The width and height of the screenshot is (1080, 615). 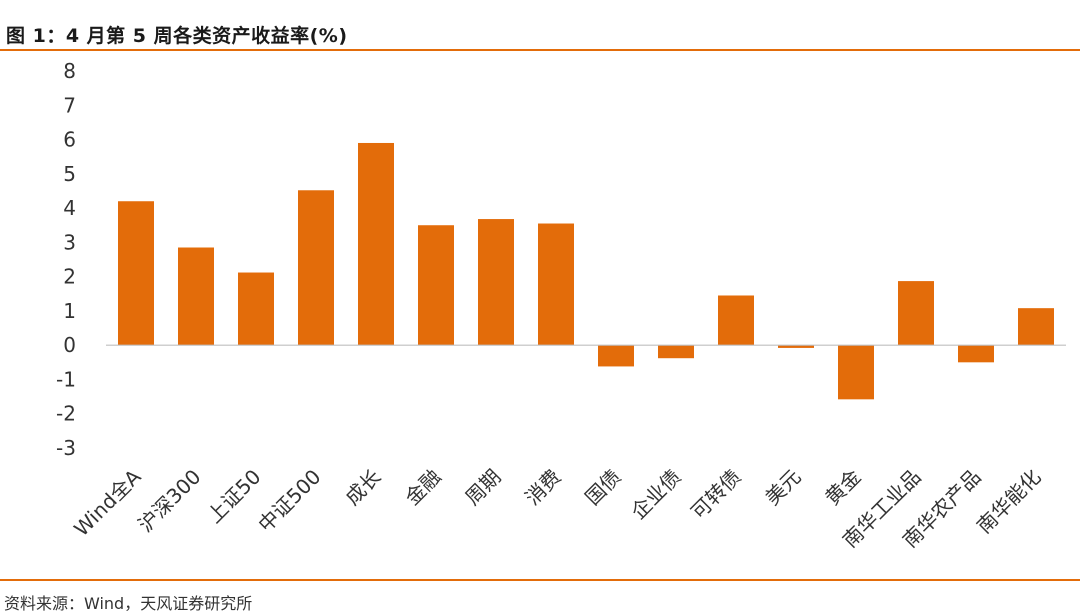 What do you see at coordinates (540, 50) in the screenshot?
I see `title-divider` at bounding box center [540, 50].